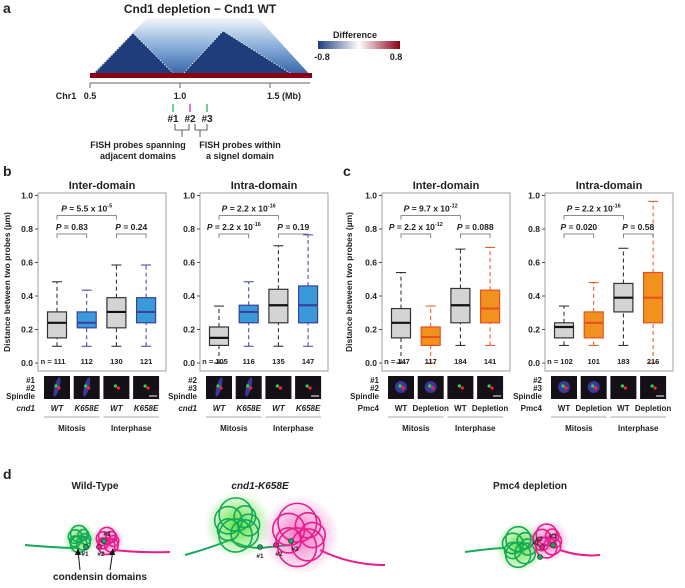 Image resolution: width=685 pixels, height=588 pixels. I want to click on n-label: n = 105, so click(215, 361).